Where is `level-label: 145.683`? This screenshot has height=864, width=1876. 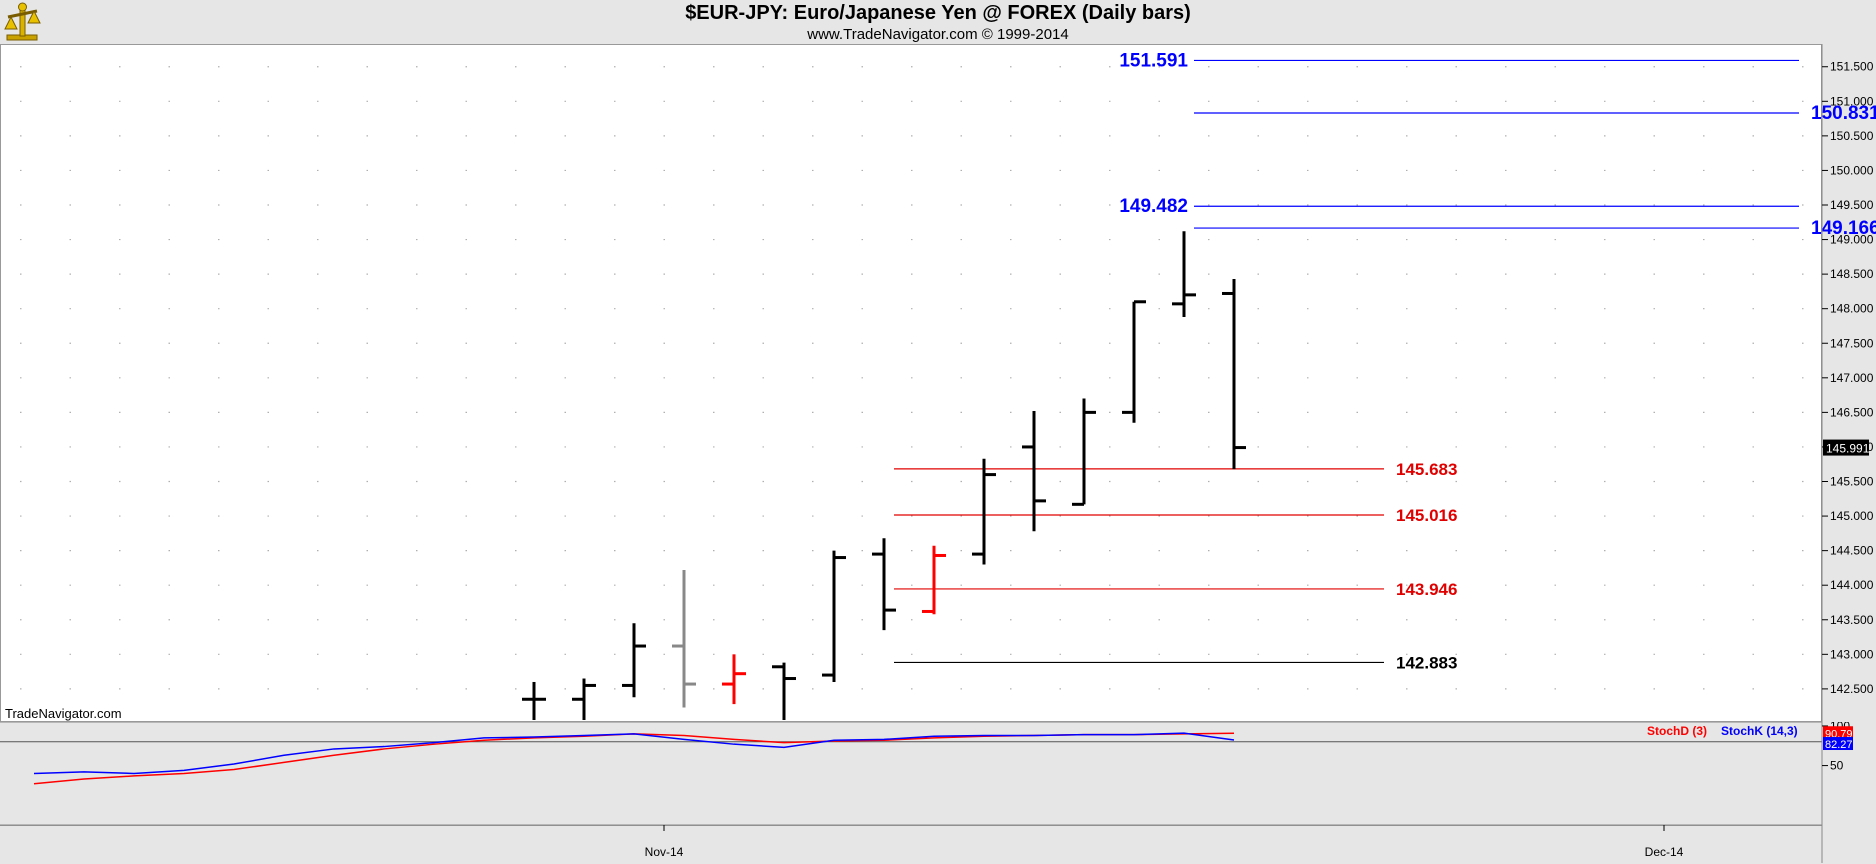 level-label: 145.683 is located at coordinates (1426, 469).